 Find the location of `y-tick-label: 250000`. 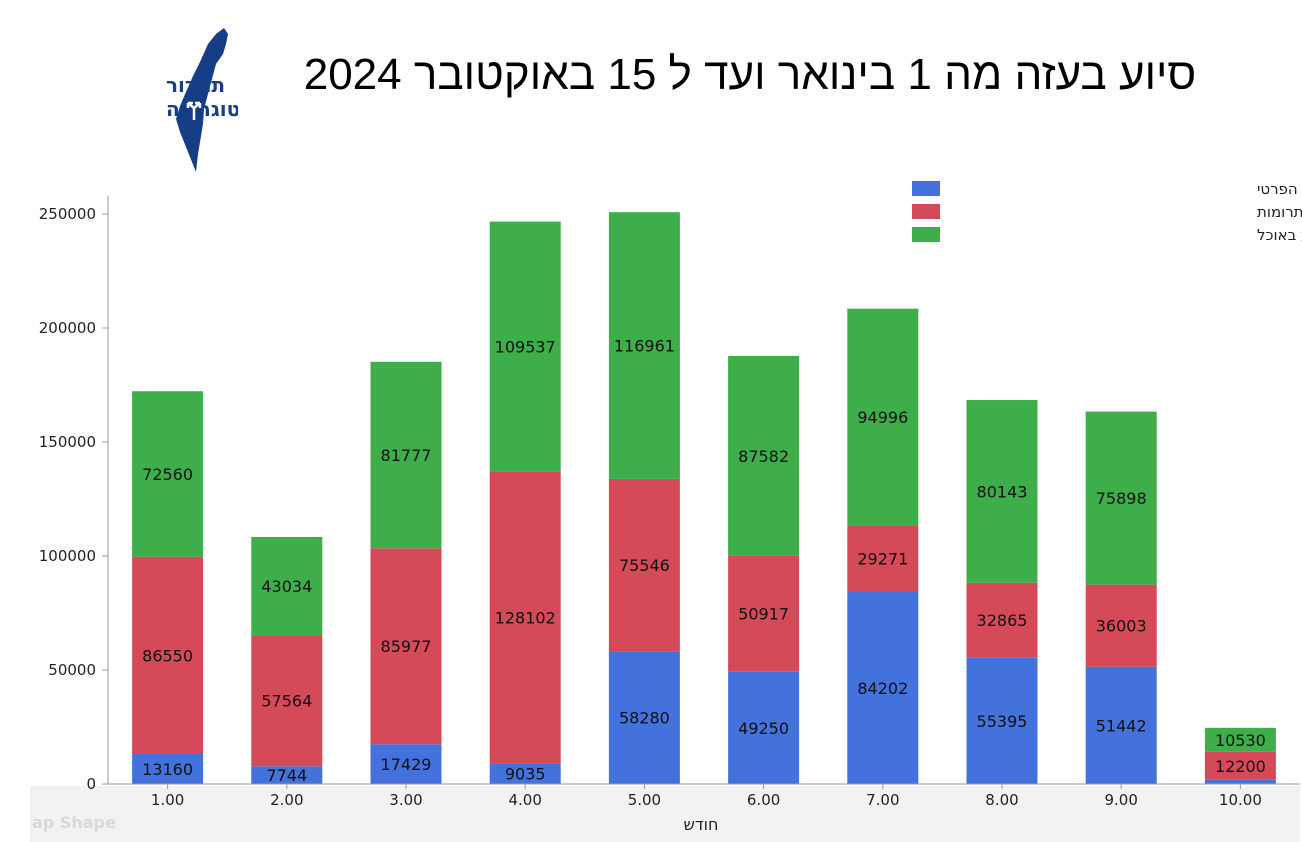

y-tick-label: 250000 is located at coordinates (67, 214).